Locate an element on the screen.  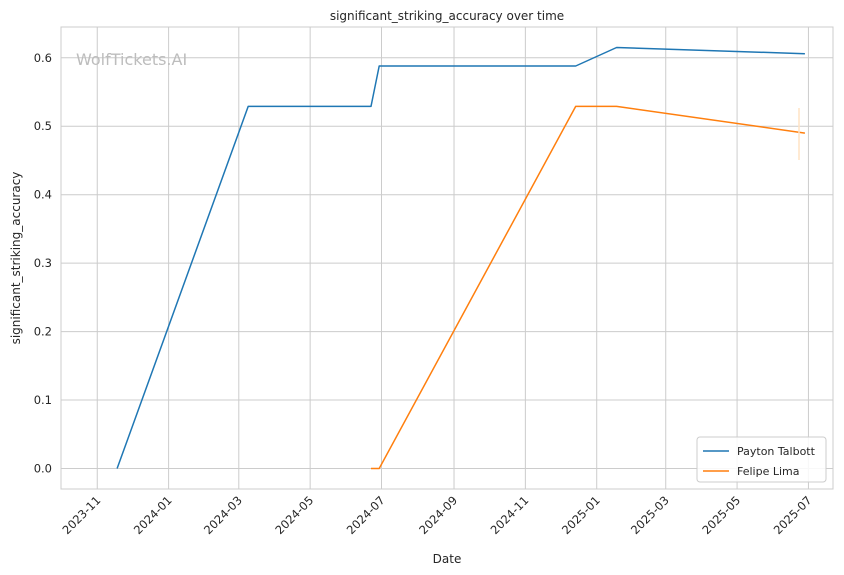
x-tick-label: 2025-03 is located at coordinates (650, 515).